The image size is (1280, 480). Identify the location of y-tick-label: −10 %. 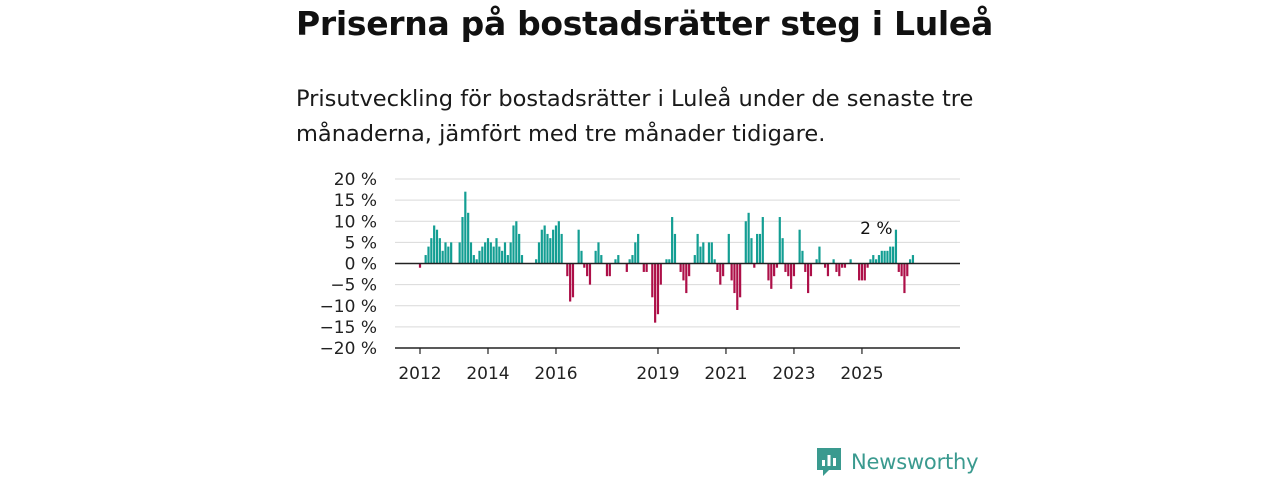
(348, 307).